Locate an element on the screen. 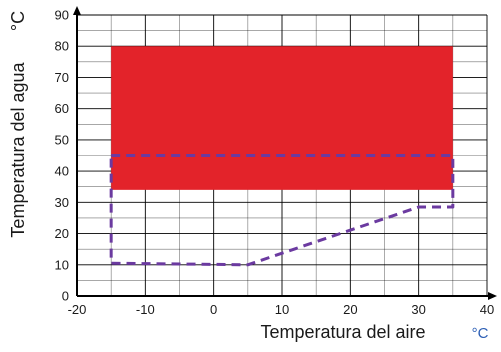 This screenshot has width=501, height=352. y-tick-label: 30 is located at coordinates (62, 202).